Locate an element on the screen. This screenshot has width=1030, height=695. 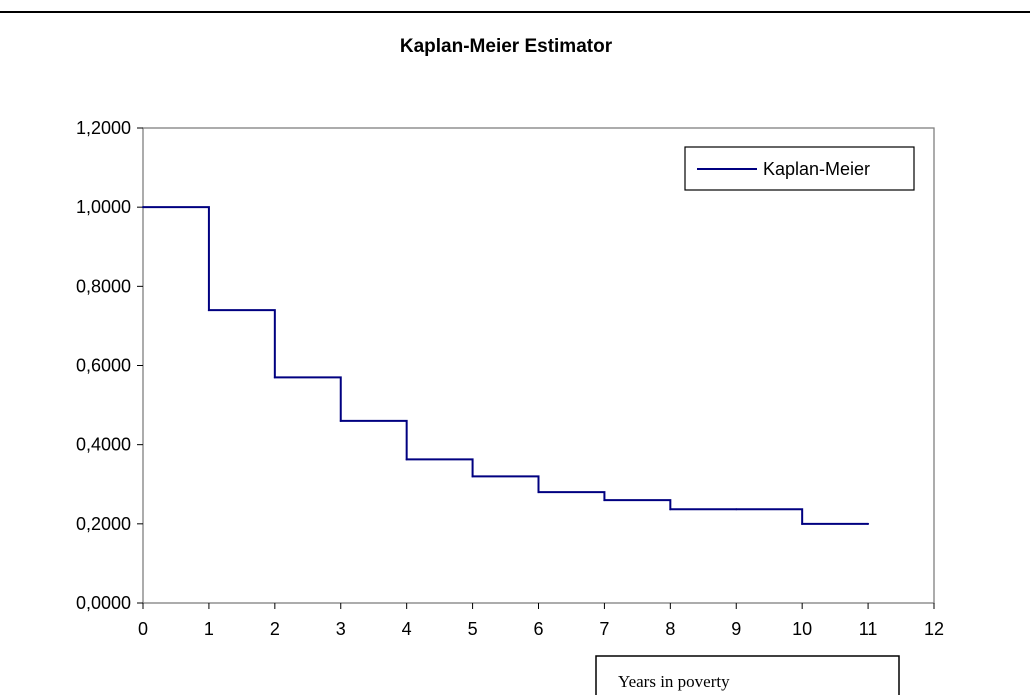
x-tick-label: 11 is located at coordinates (868, 629).